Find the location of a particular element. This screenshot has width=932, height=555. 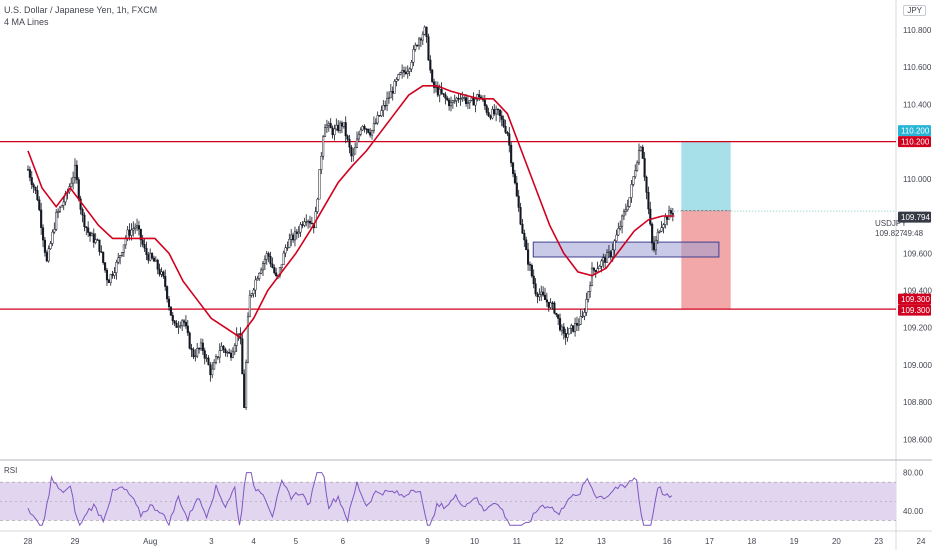

y-tick-label: 108.800 is located at coordinates (917, 402).